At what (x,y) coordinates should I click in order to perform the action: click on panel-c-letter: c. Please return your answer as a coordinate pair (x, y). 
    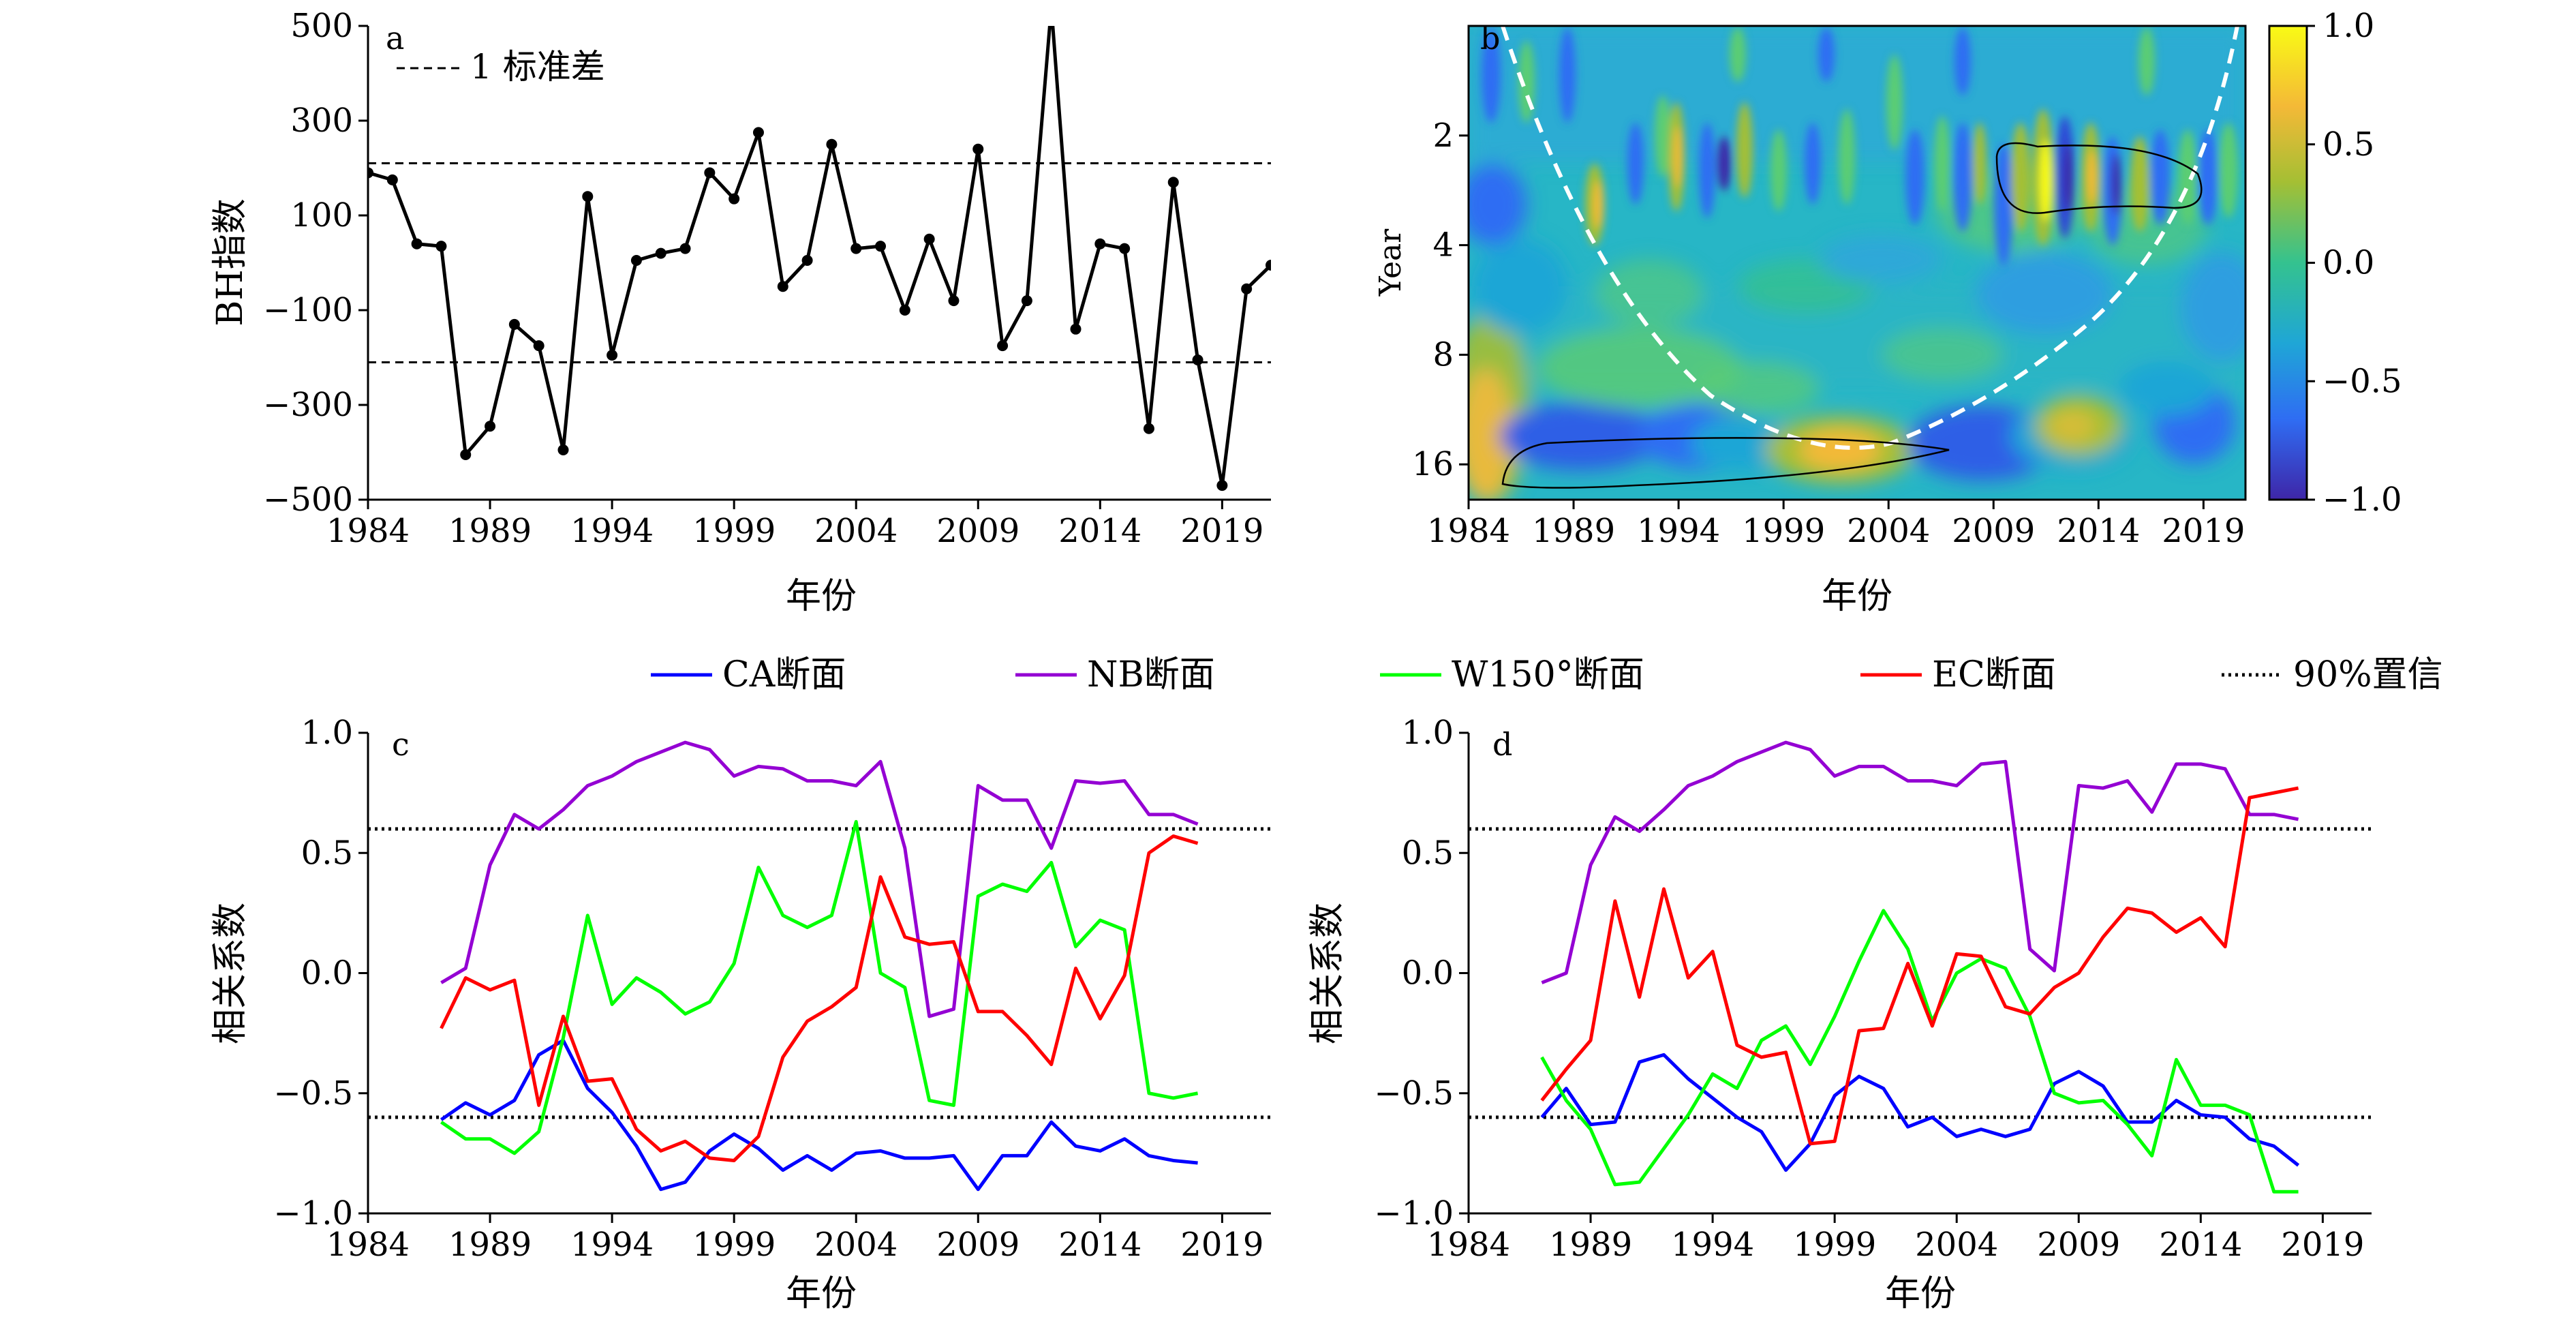
    Looking at the image, I should click on (401, 744).